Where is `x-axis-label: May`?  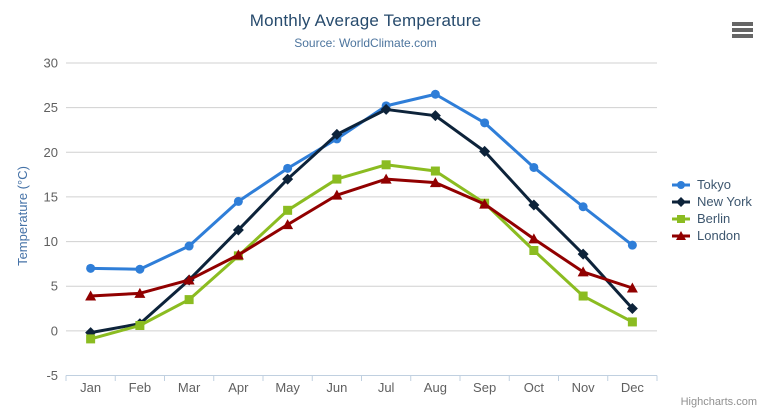 x-axis-label: May is located at coordinates (287, 387).